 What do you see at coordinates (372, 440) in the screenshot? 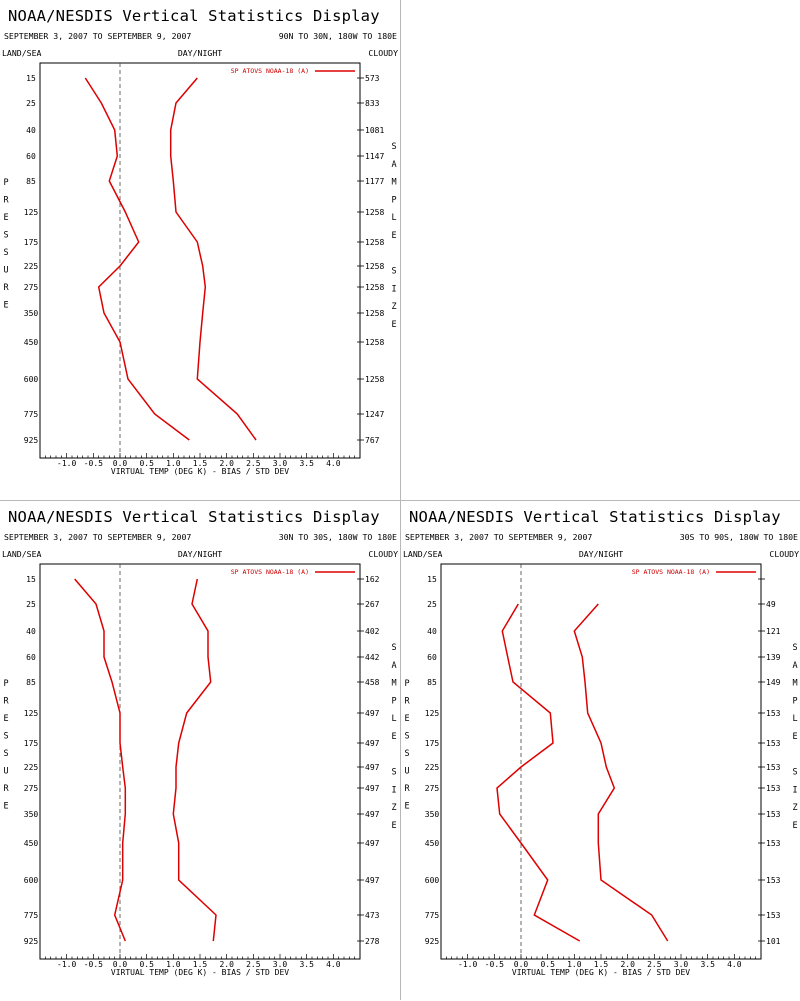
I see `sample-size-label: 767` at bounding box center [372, 440].